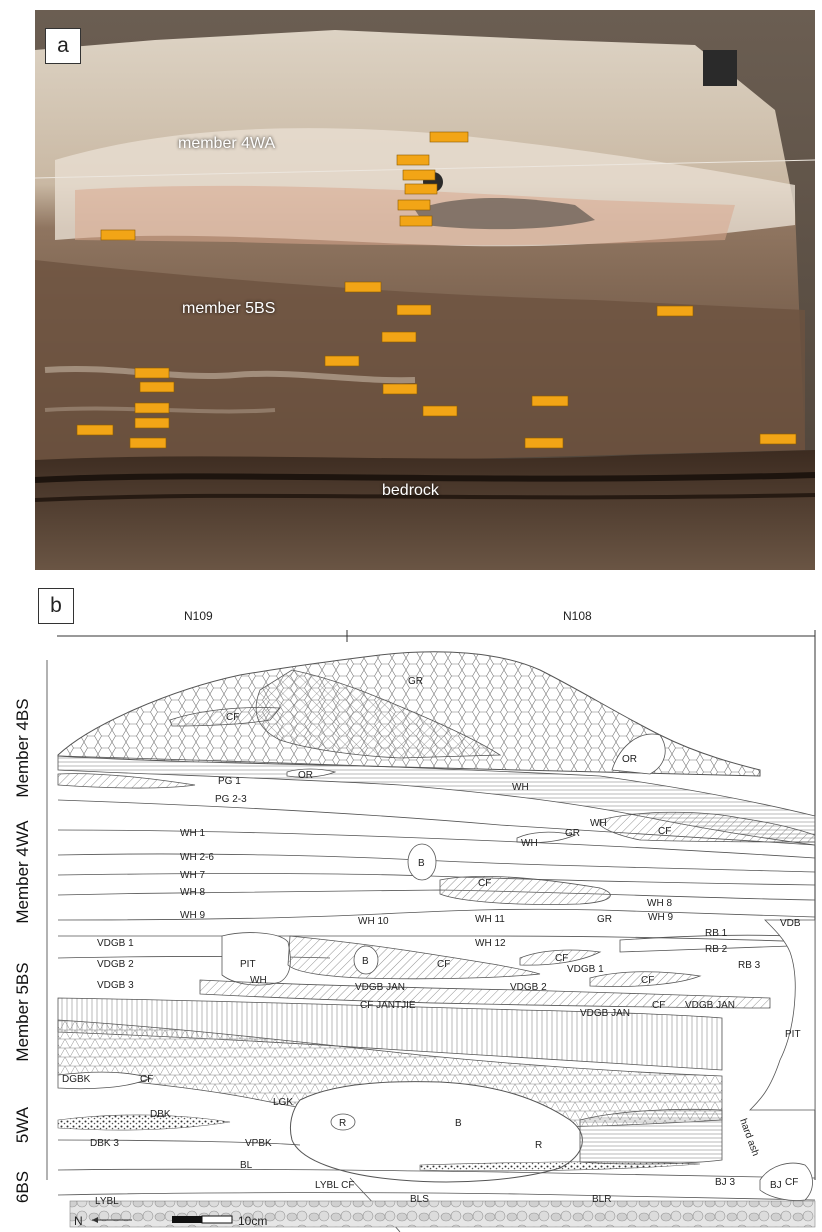  Describe the element at coordinates (749, 1137) in the screenshot. I see `unit-label: hard ash` at that location.